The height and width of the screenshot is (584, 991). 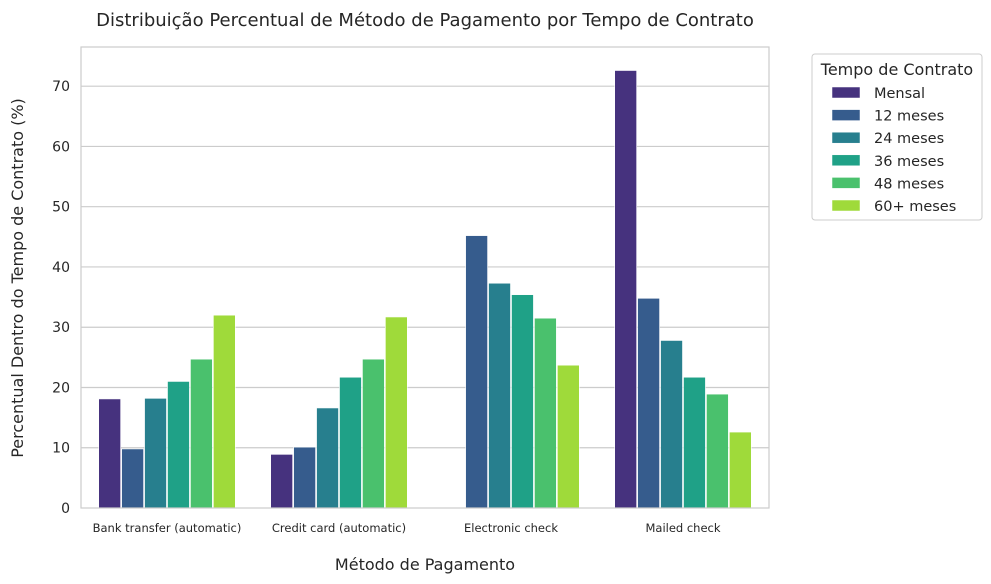 I want to click on x-tick-label: Electronic check, so click(x=511, y=528).